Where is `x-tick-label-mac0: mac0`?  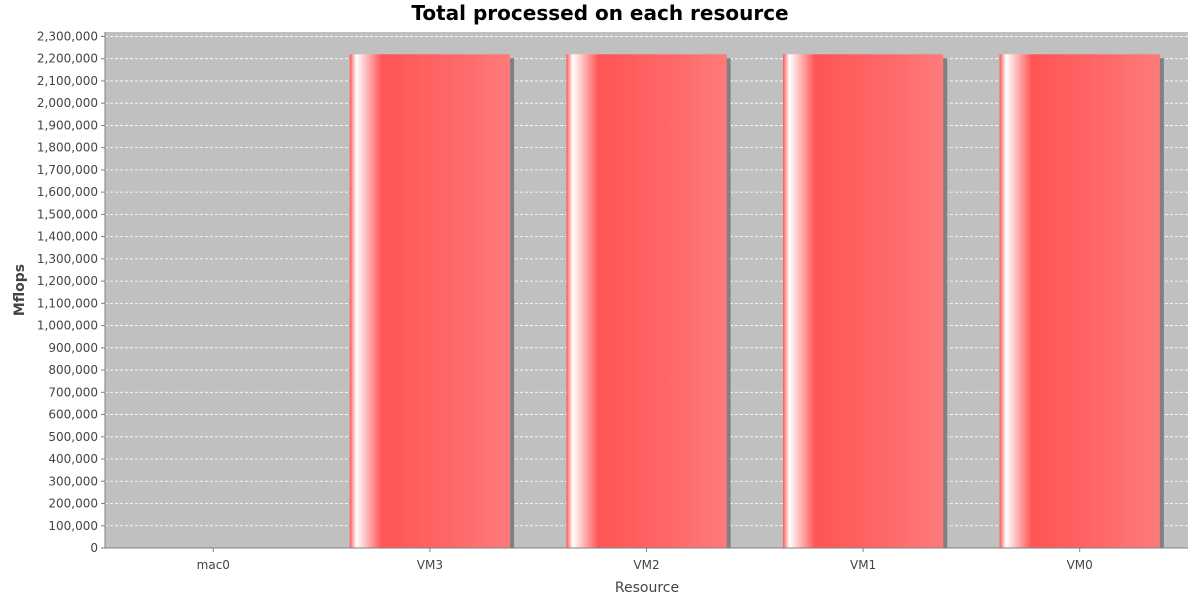 x-tick-label-mac0: mac0 is located at coordinates (213, 565).